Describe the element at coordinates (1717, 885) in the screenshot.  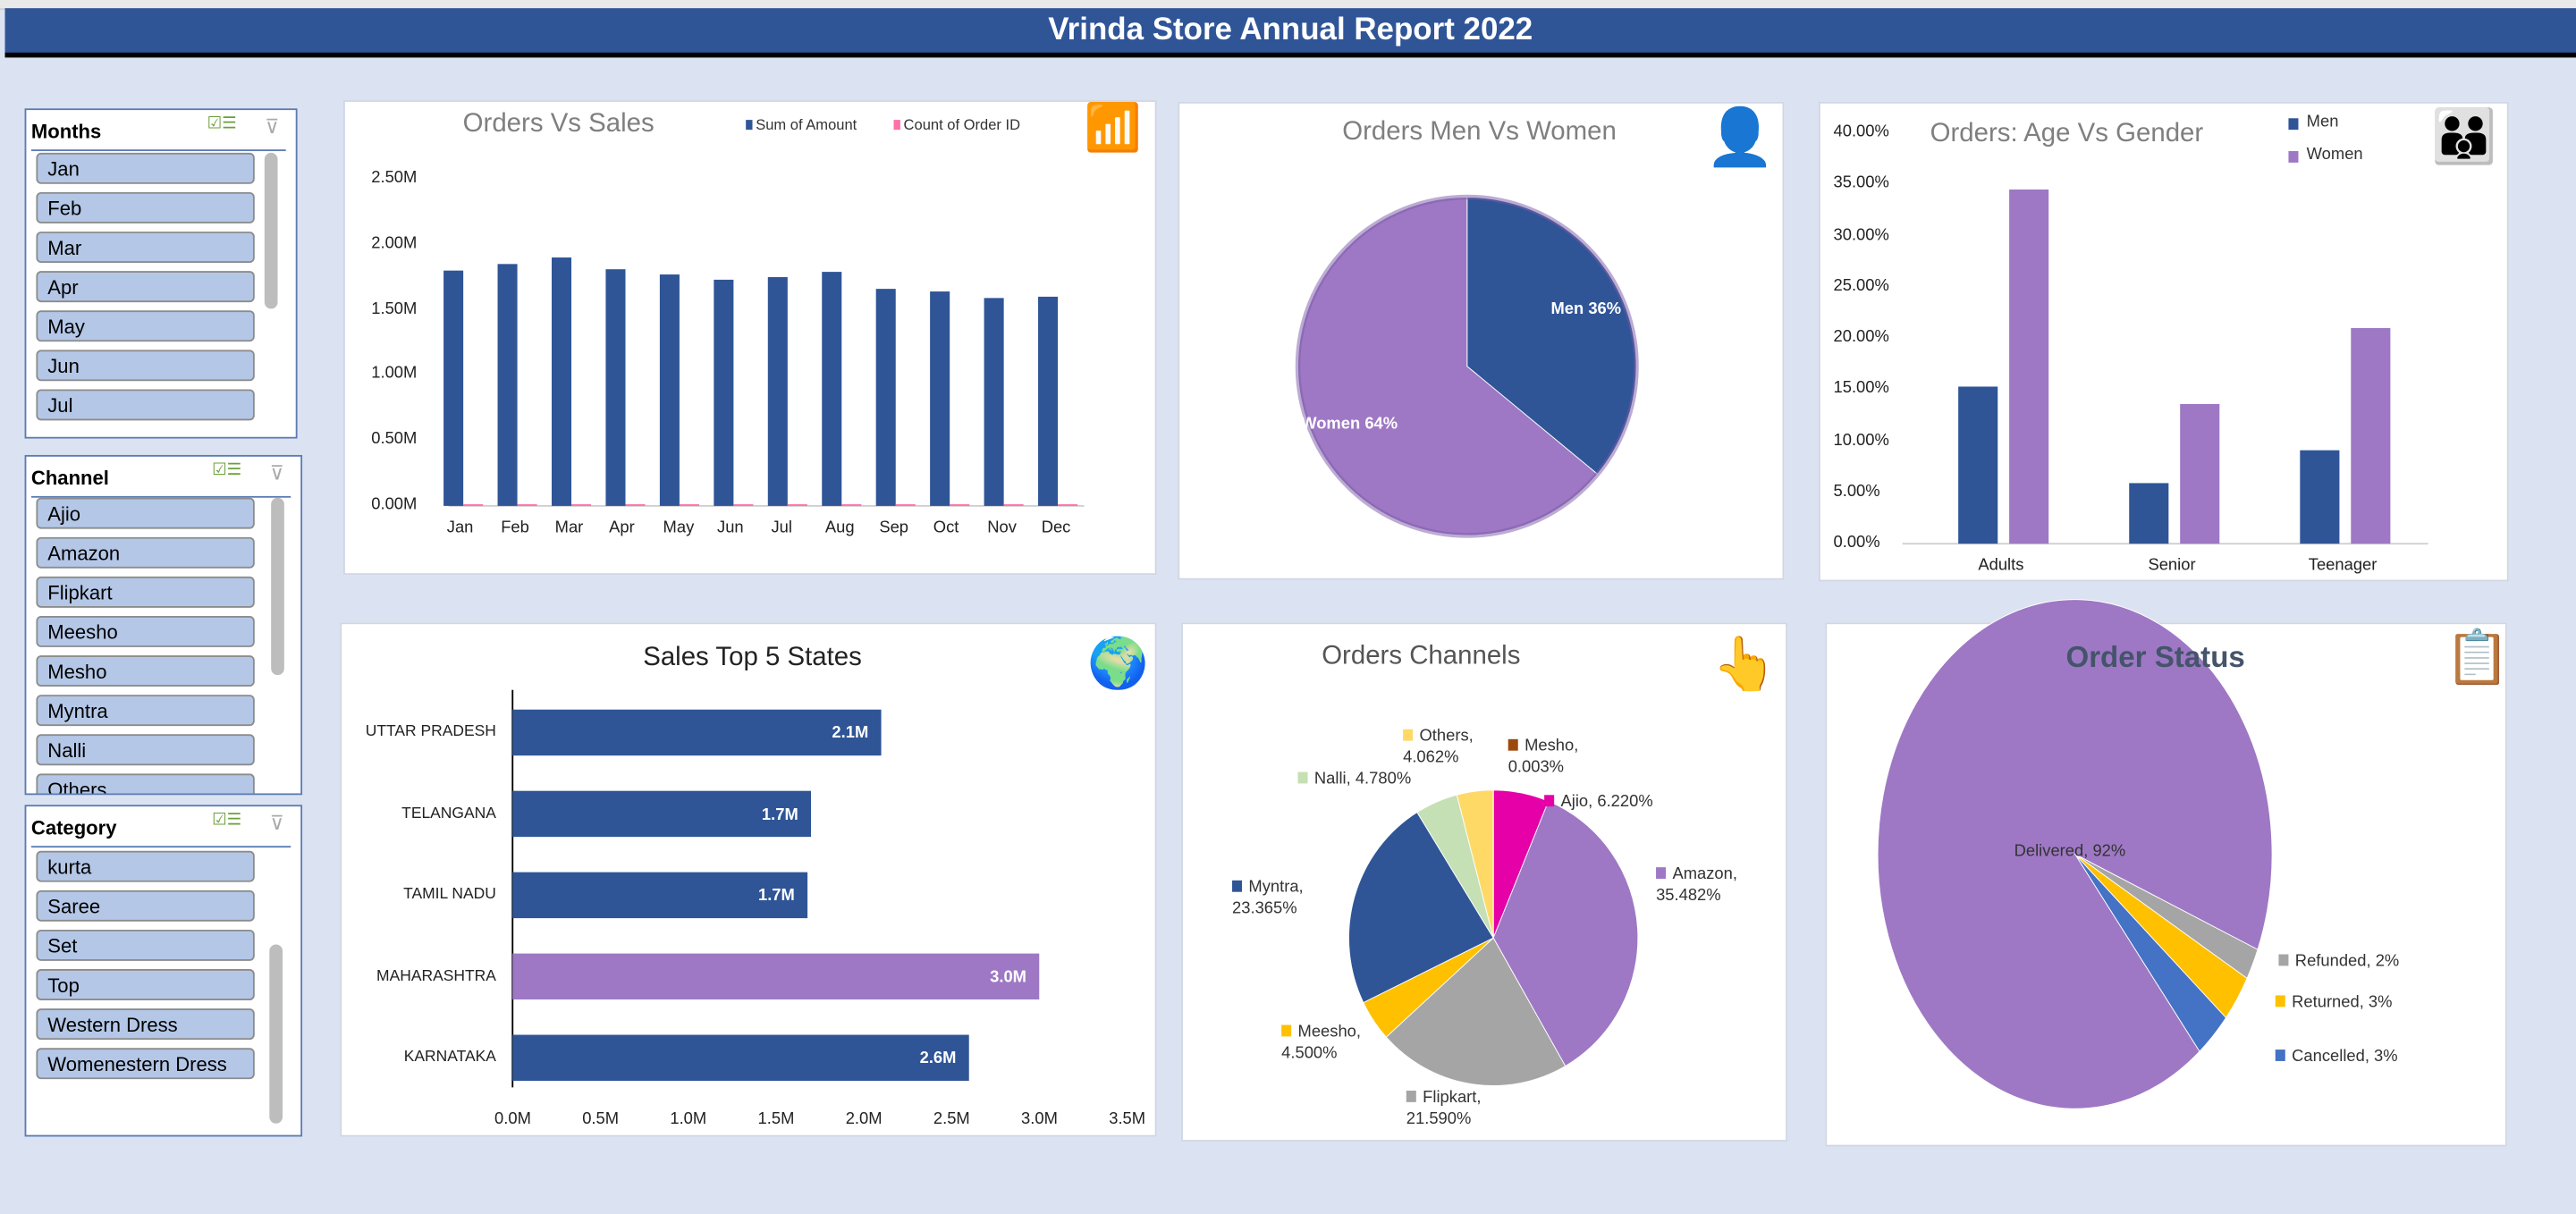
I see `data-label-amazon: Amazon, 35.482%` at that location.